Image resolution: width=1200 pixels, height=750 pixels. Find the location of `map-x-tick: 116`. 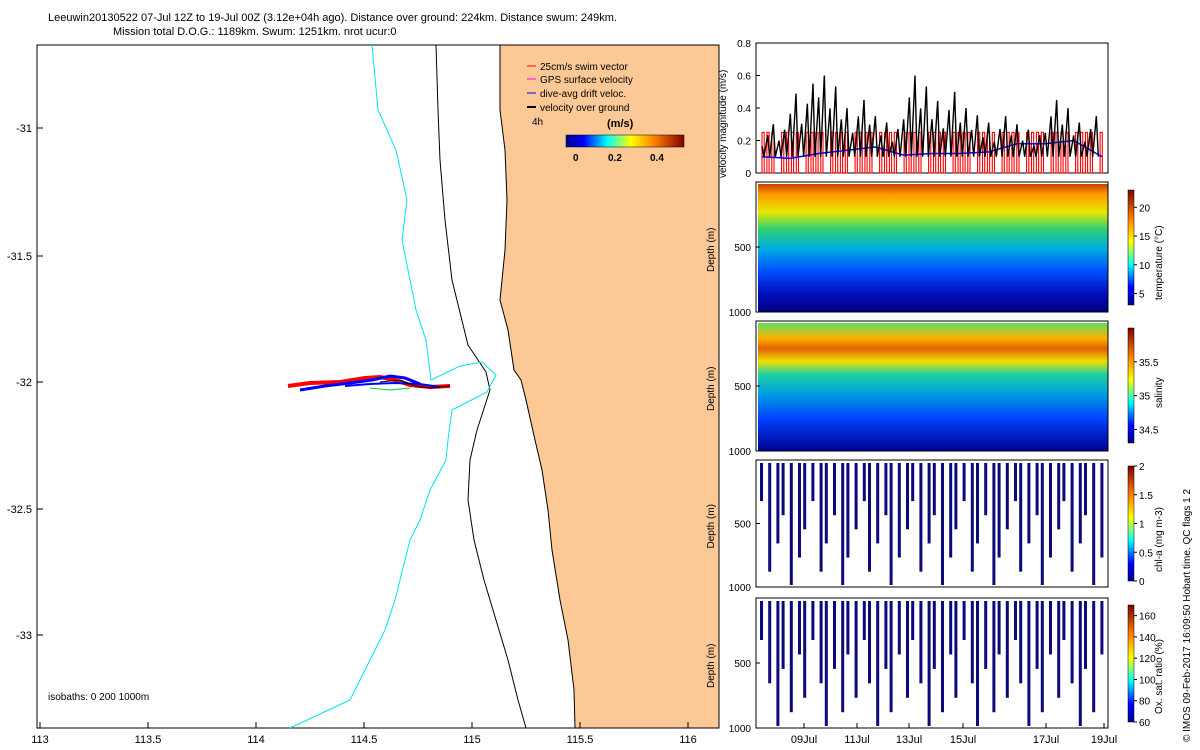

map-x-tick: 116 is located at coordinates (688, 740).